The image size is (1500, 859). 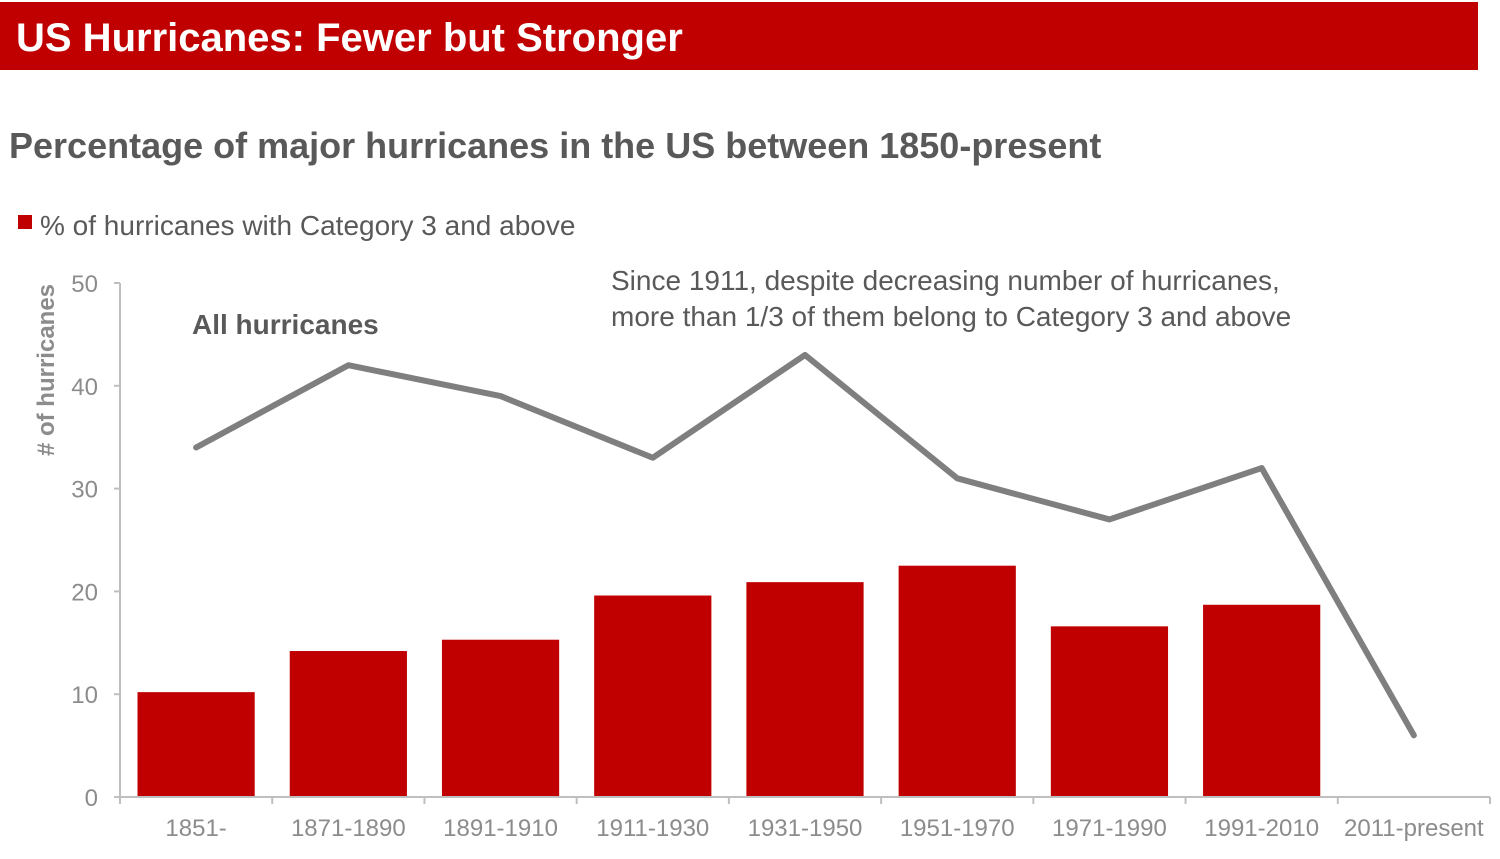 What do you see at coordinates (1261, 828) in the screenshot?
I see `x-tick-label-1991-2010: 1991-2010` at bounding box center [1261, 828].